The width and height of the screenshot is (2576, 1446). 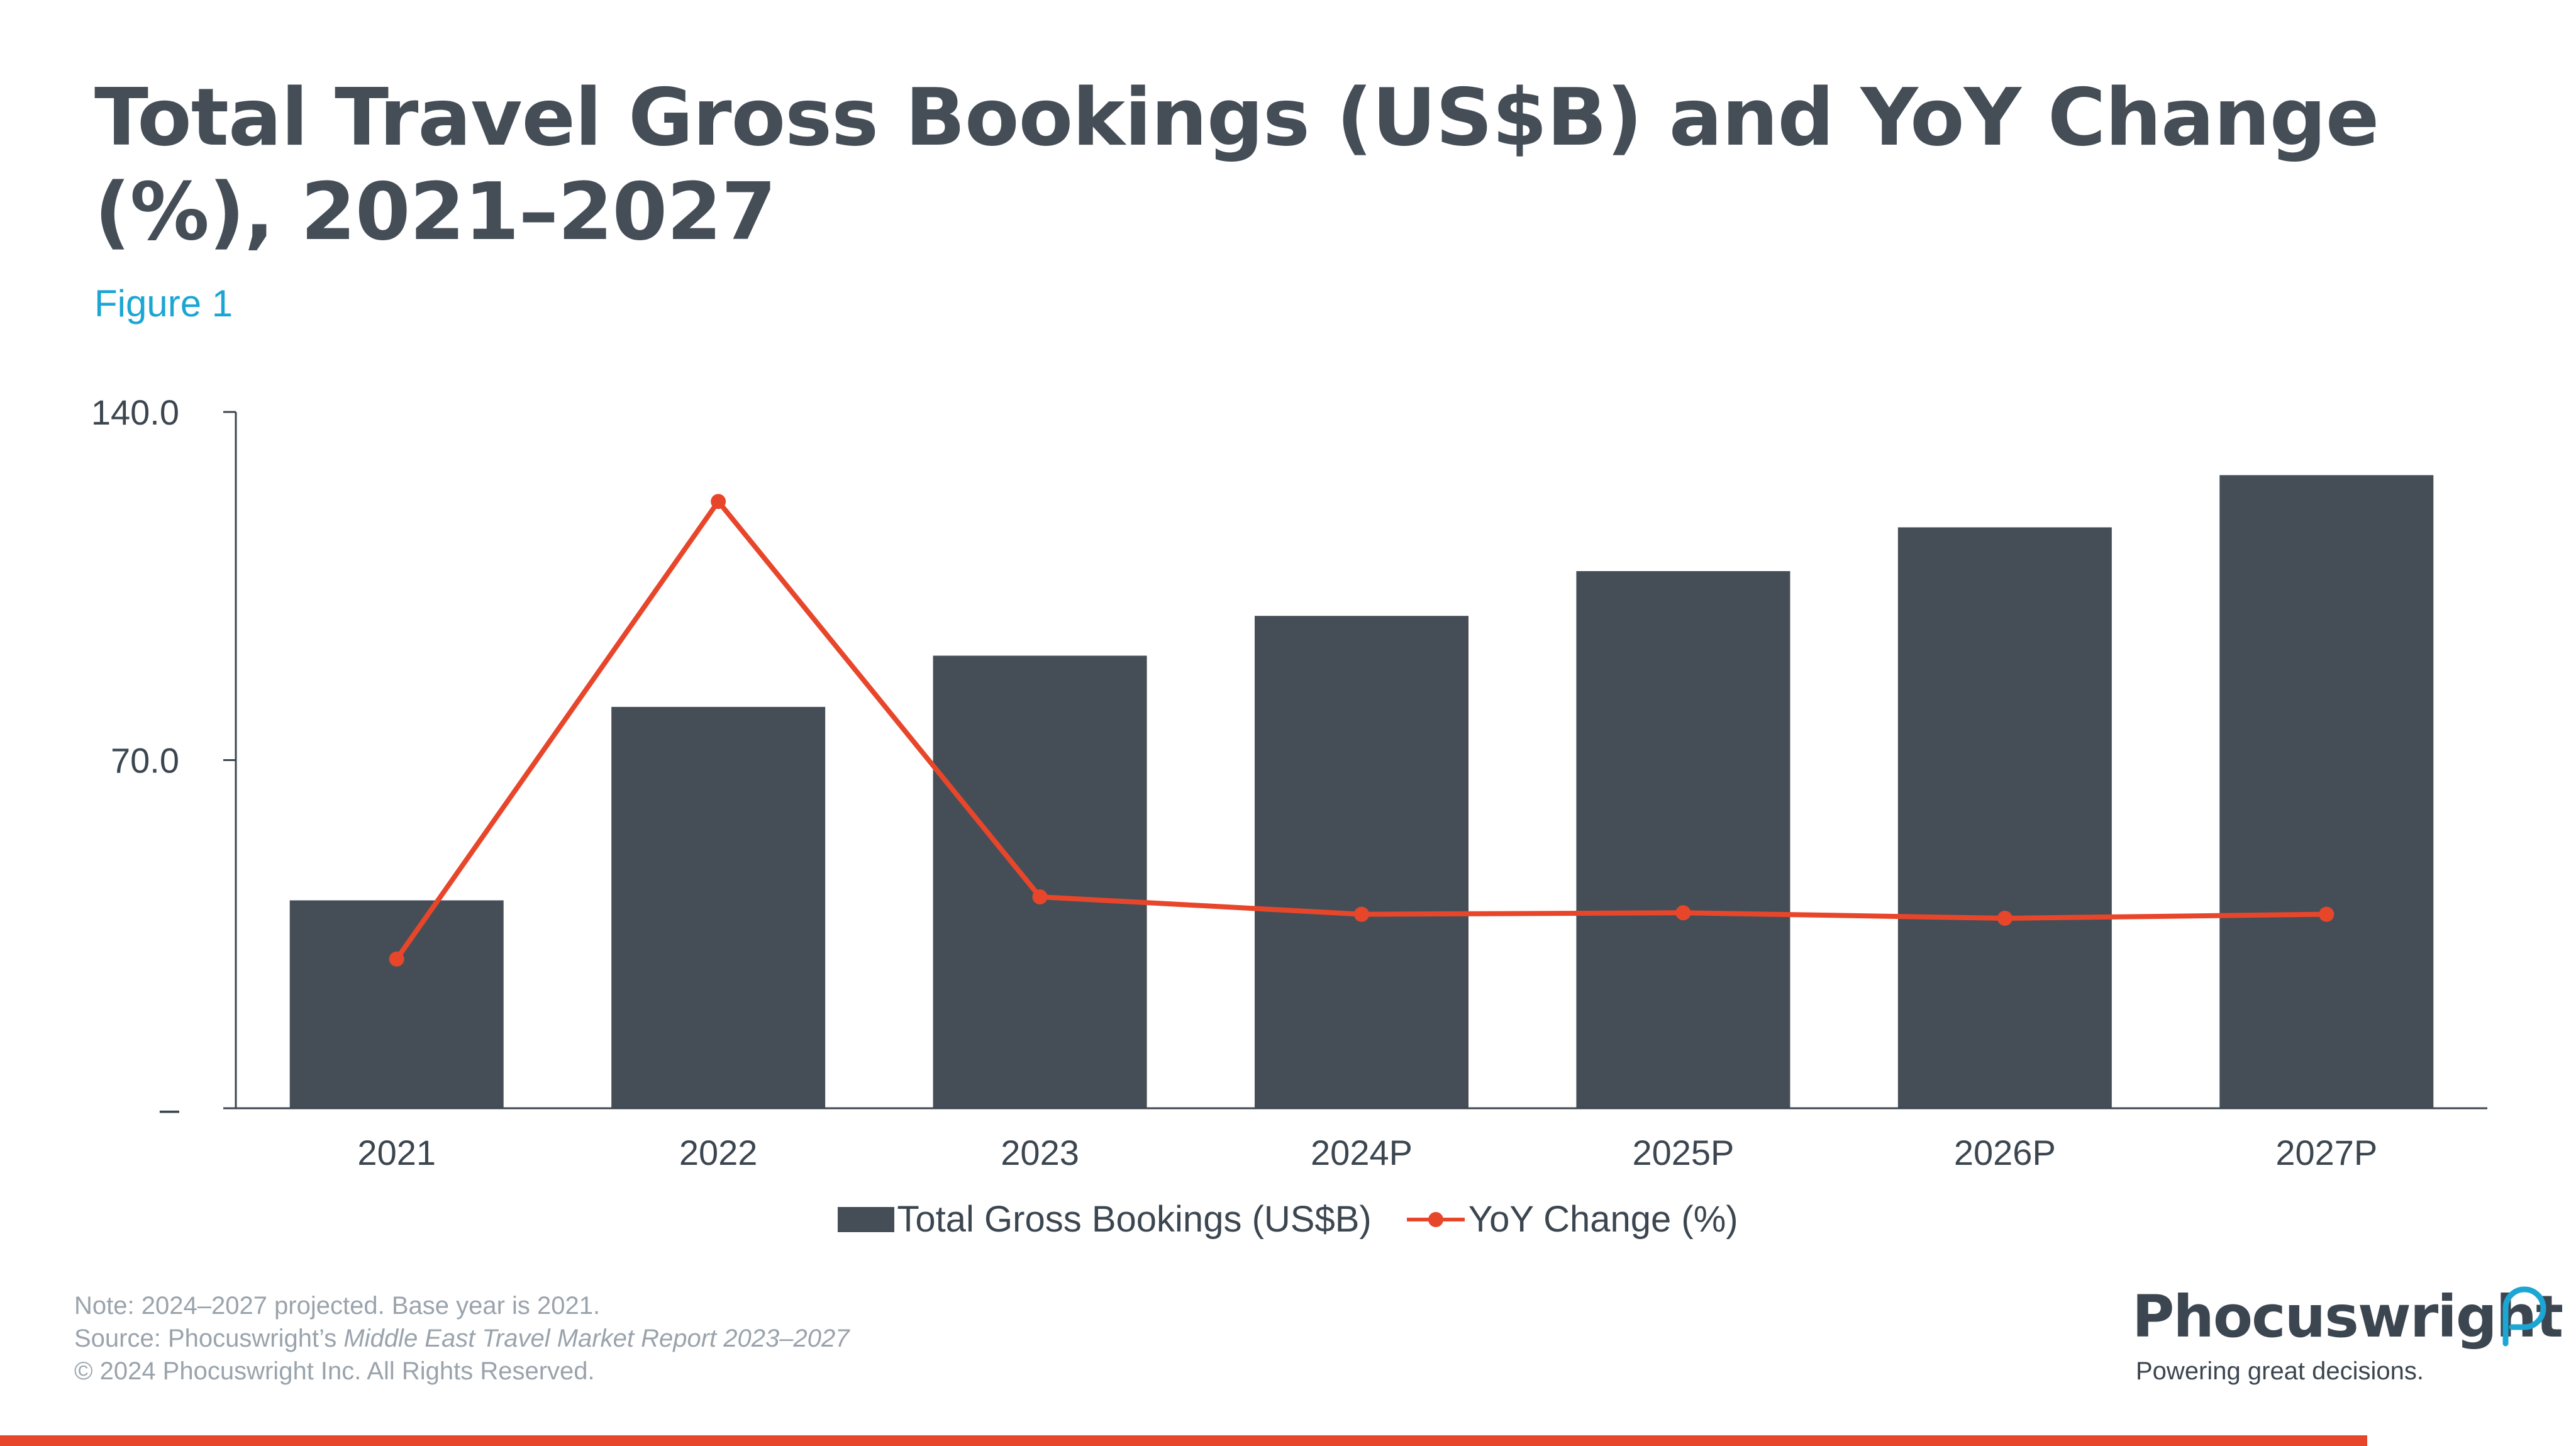 What do you see at coordinates (718, 1152) in the screenshot?
I see `x-tick-label: 2022` at bounding box center [718, 1152].